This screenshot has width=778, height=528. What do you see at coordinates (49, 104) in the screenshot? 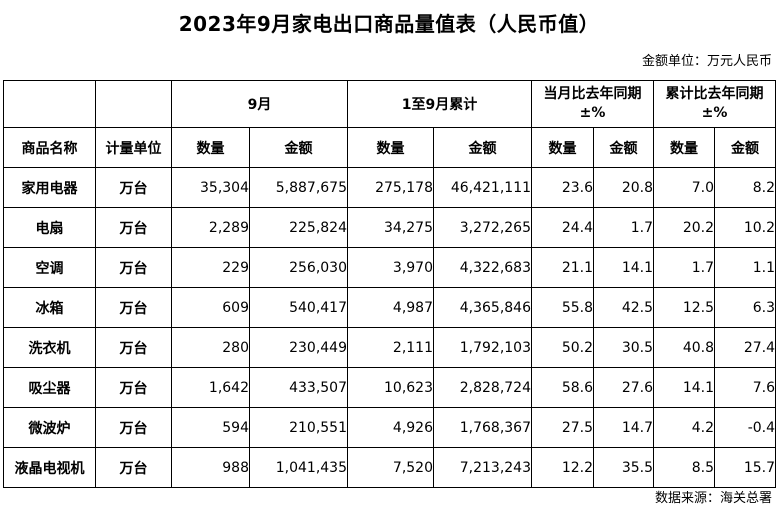
I see `header-blank-name` at bounding box center [49, 104].